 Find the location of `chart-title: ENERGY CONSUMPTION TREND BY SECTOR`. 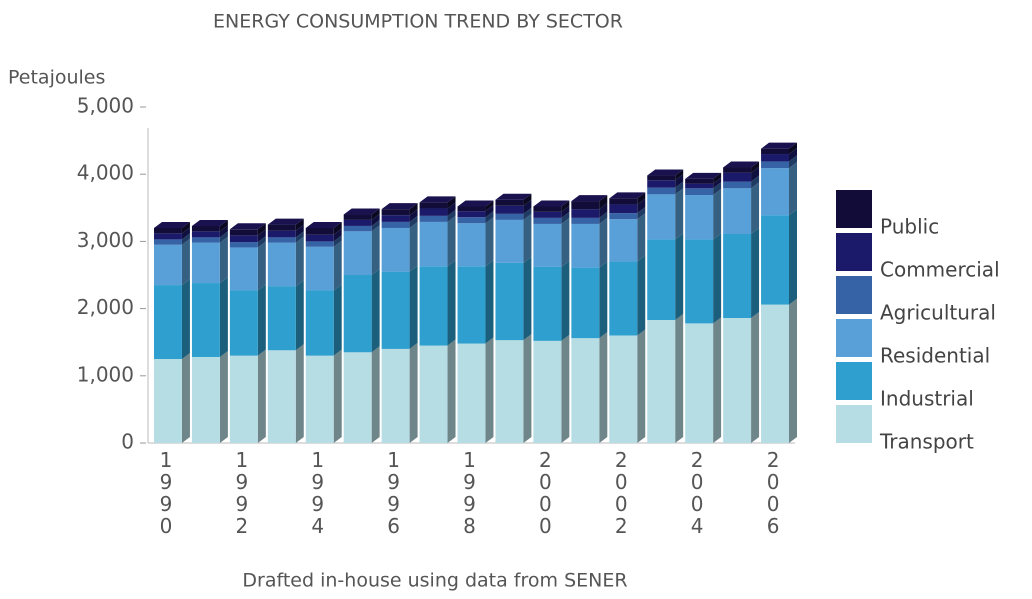

chart-title: ENERGY CONSUMPTION TREND BY SECTOR is located at coordinates (418, 22).